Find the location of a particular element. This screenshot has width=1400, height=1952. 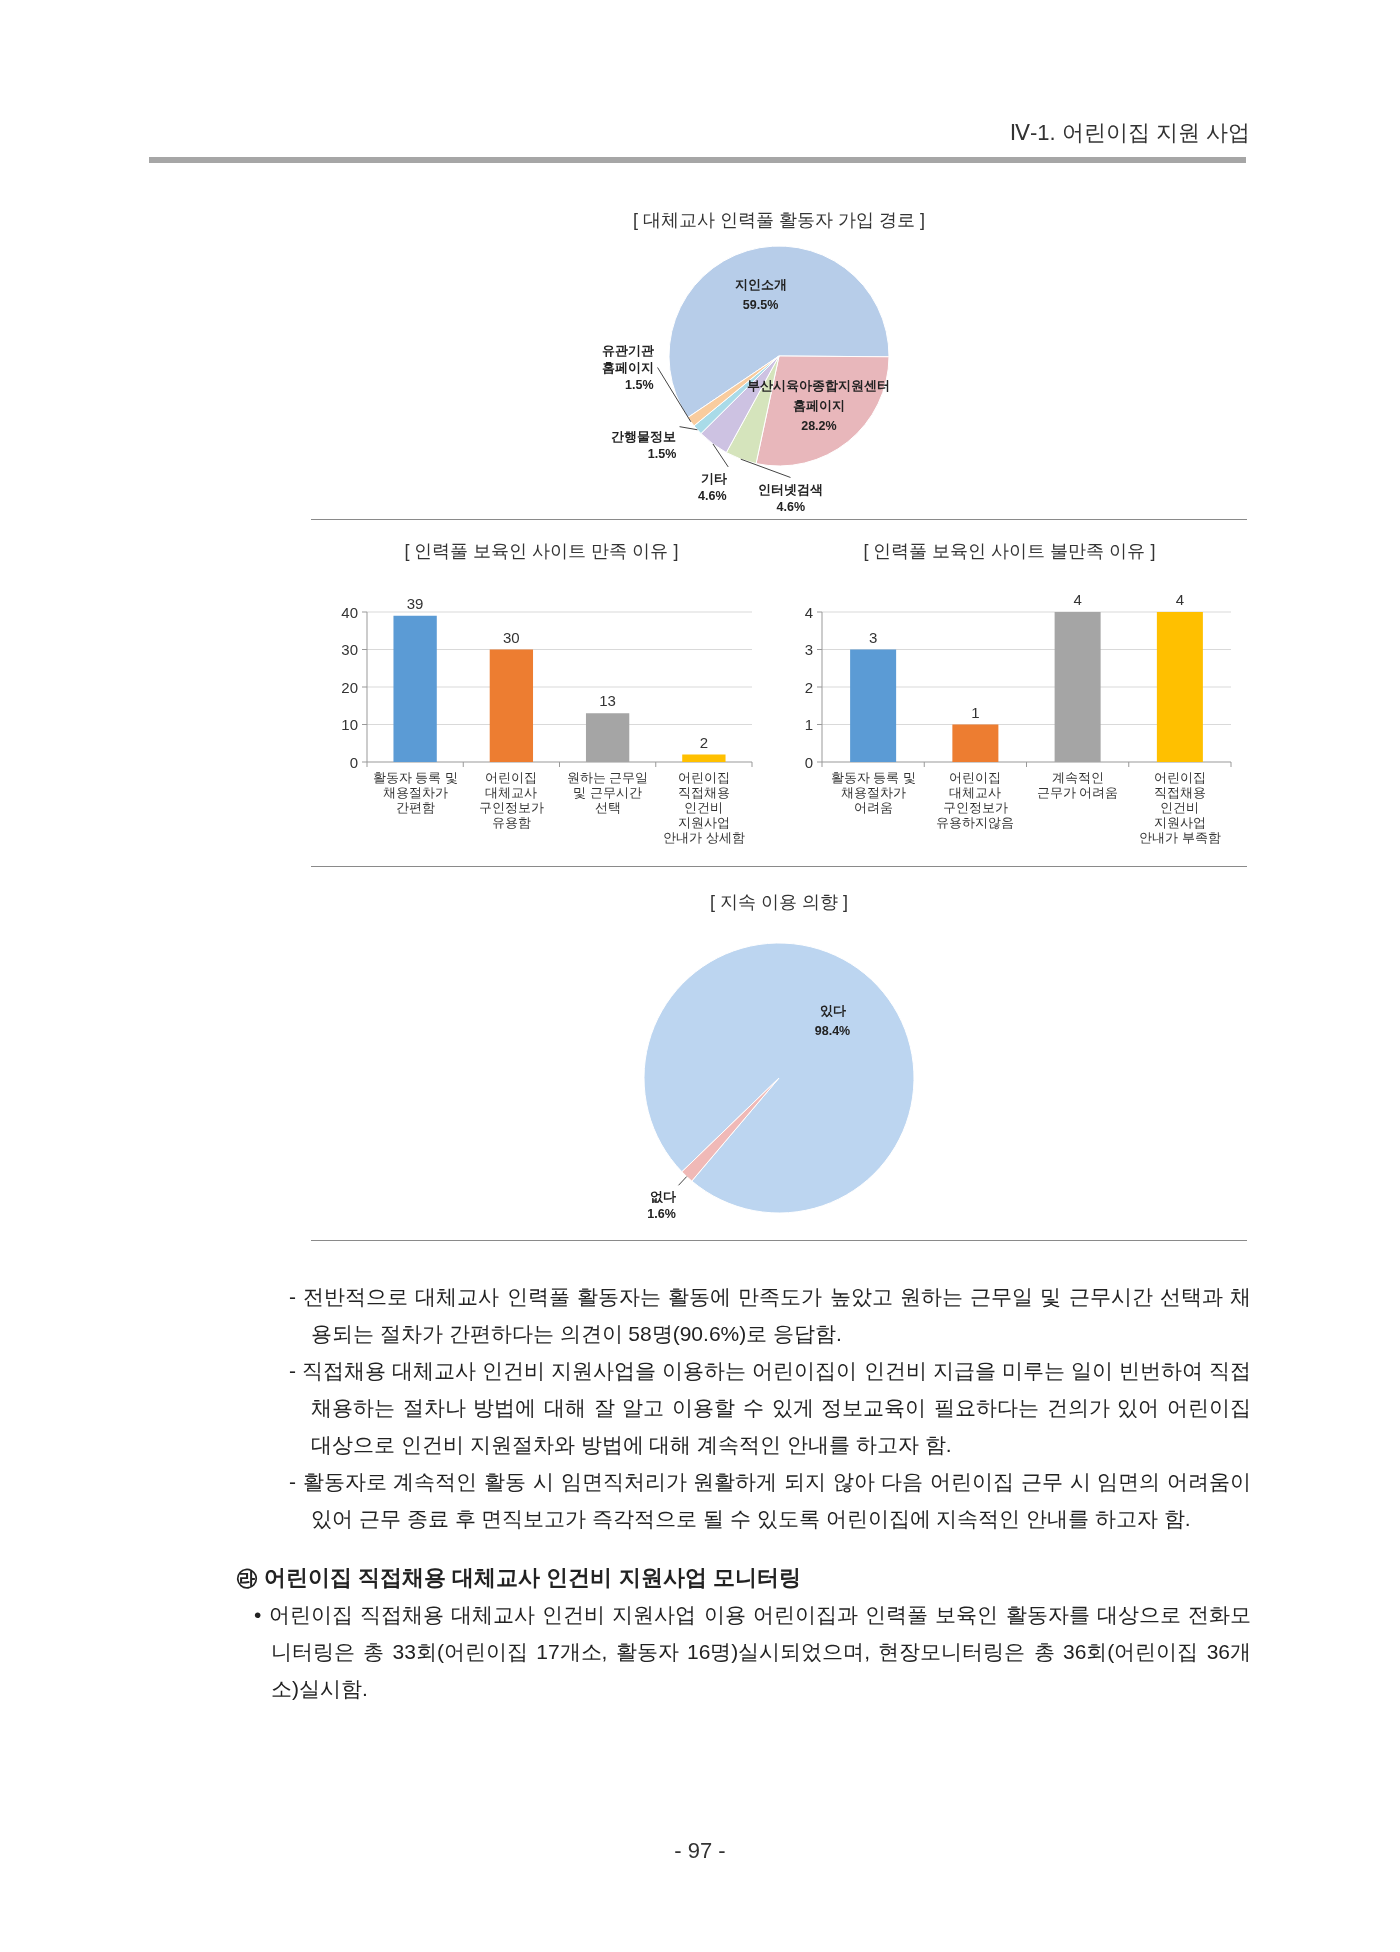

y-tick-label: 20 is located at coordinates (349, 687).